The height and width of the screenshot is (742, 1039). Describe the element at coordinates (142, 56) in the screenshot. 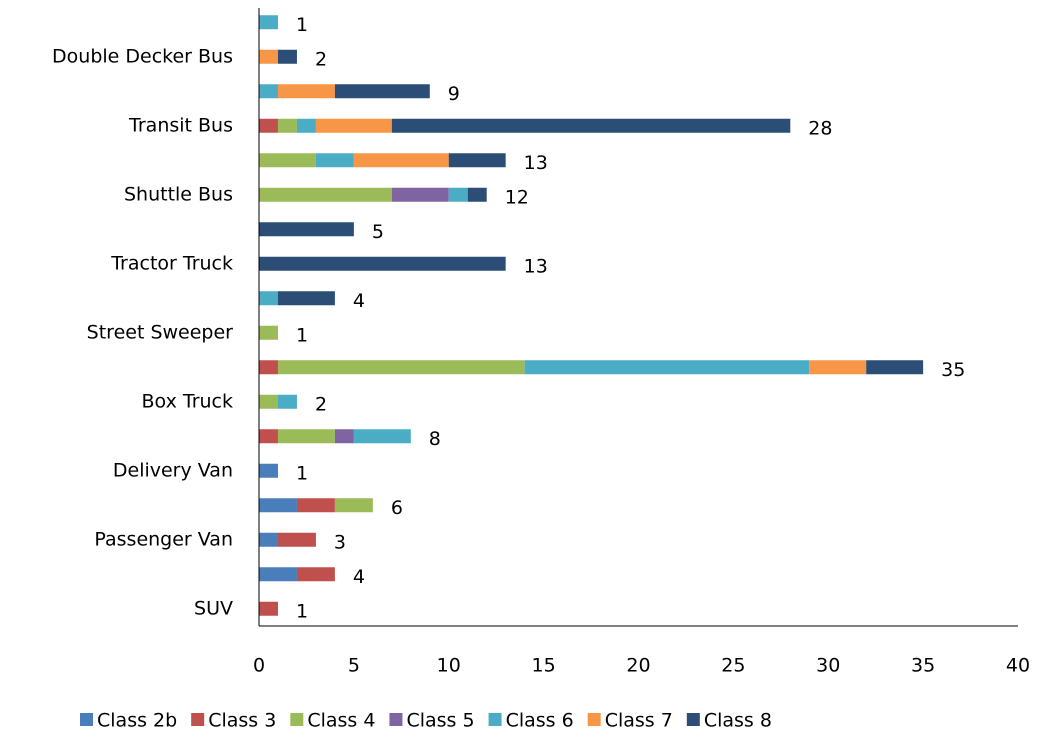

I see `y-tick-label: Double Decker Bus` at that location.